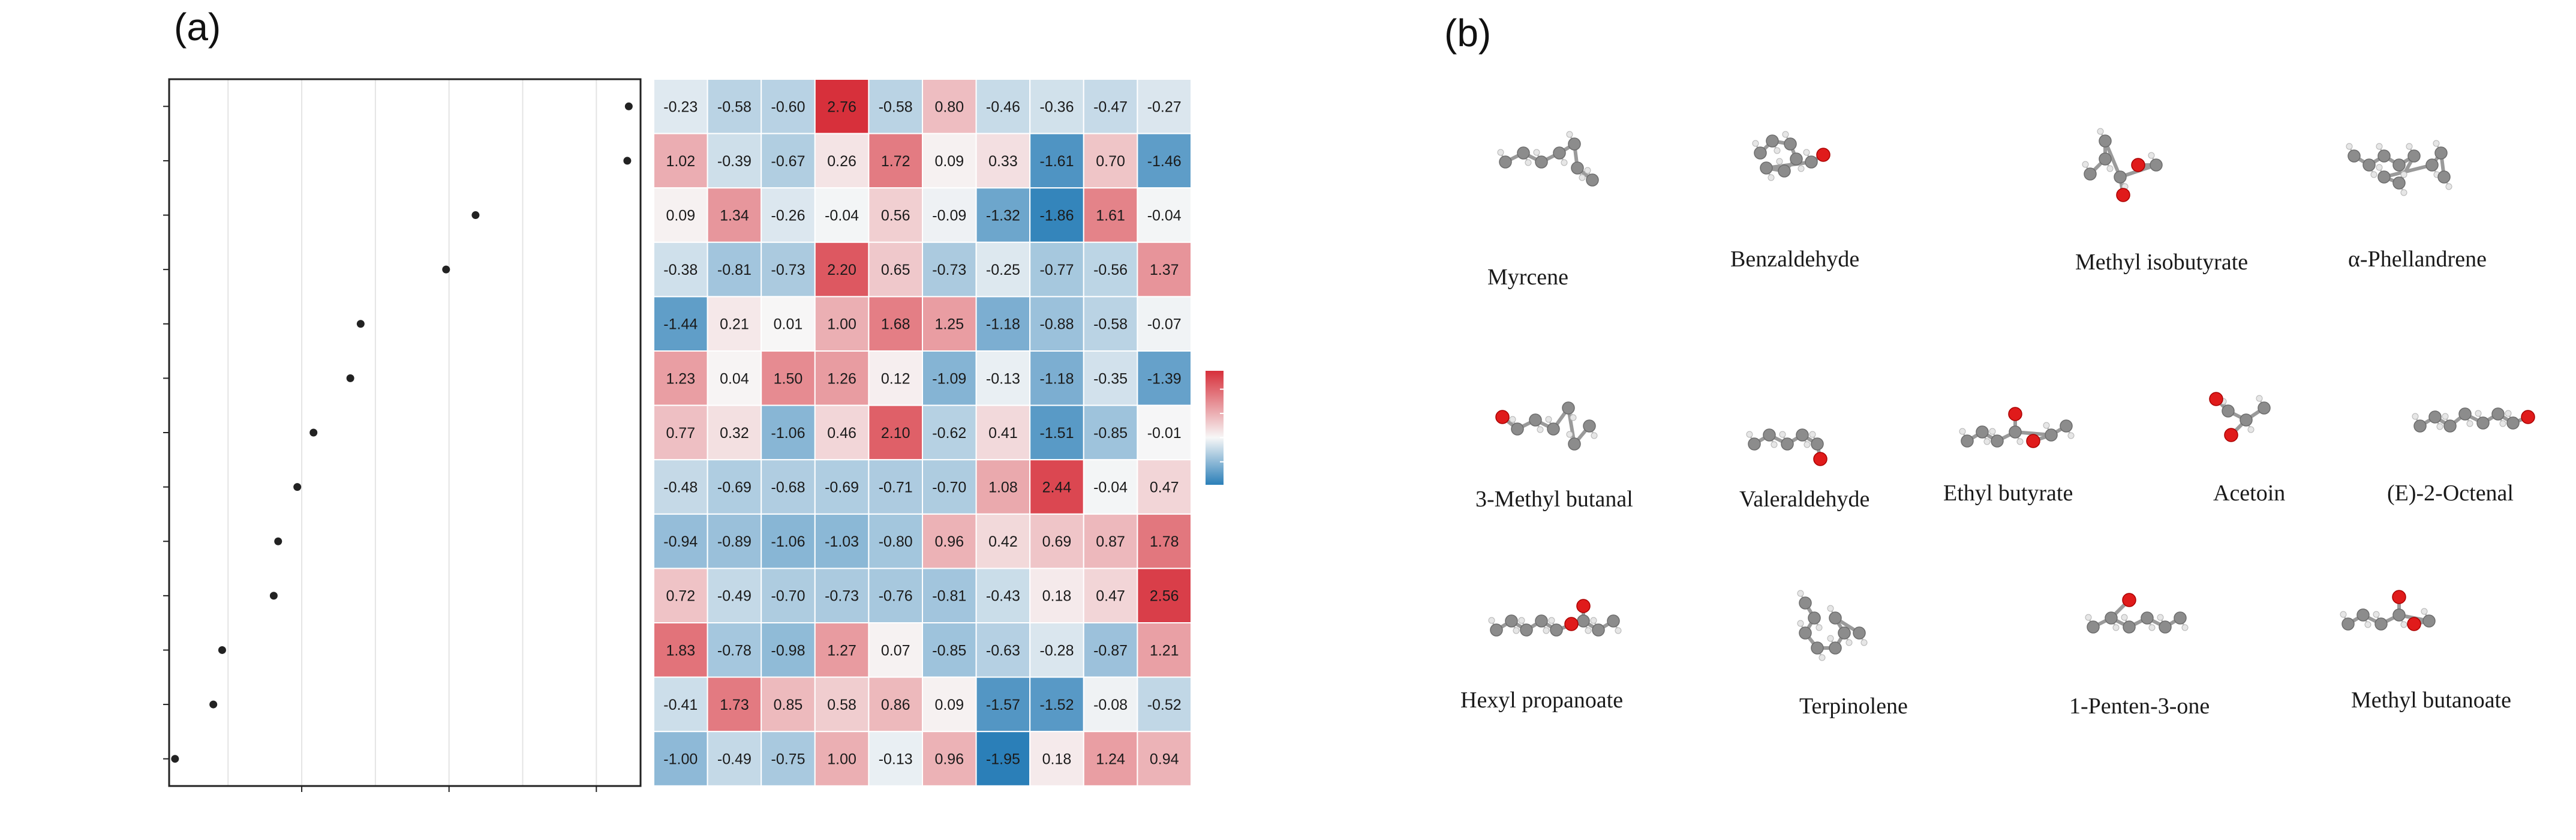  Describe the element at coordinates (788, 216) in the screenshot. I see `heatmap-cell-value: -0.26` at that location.